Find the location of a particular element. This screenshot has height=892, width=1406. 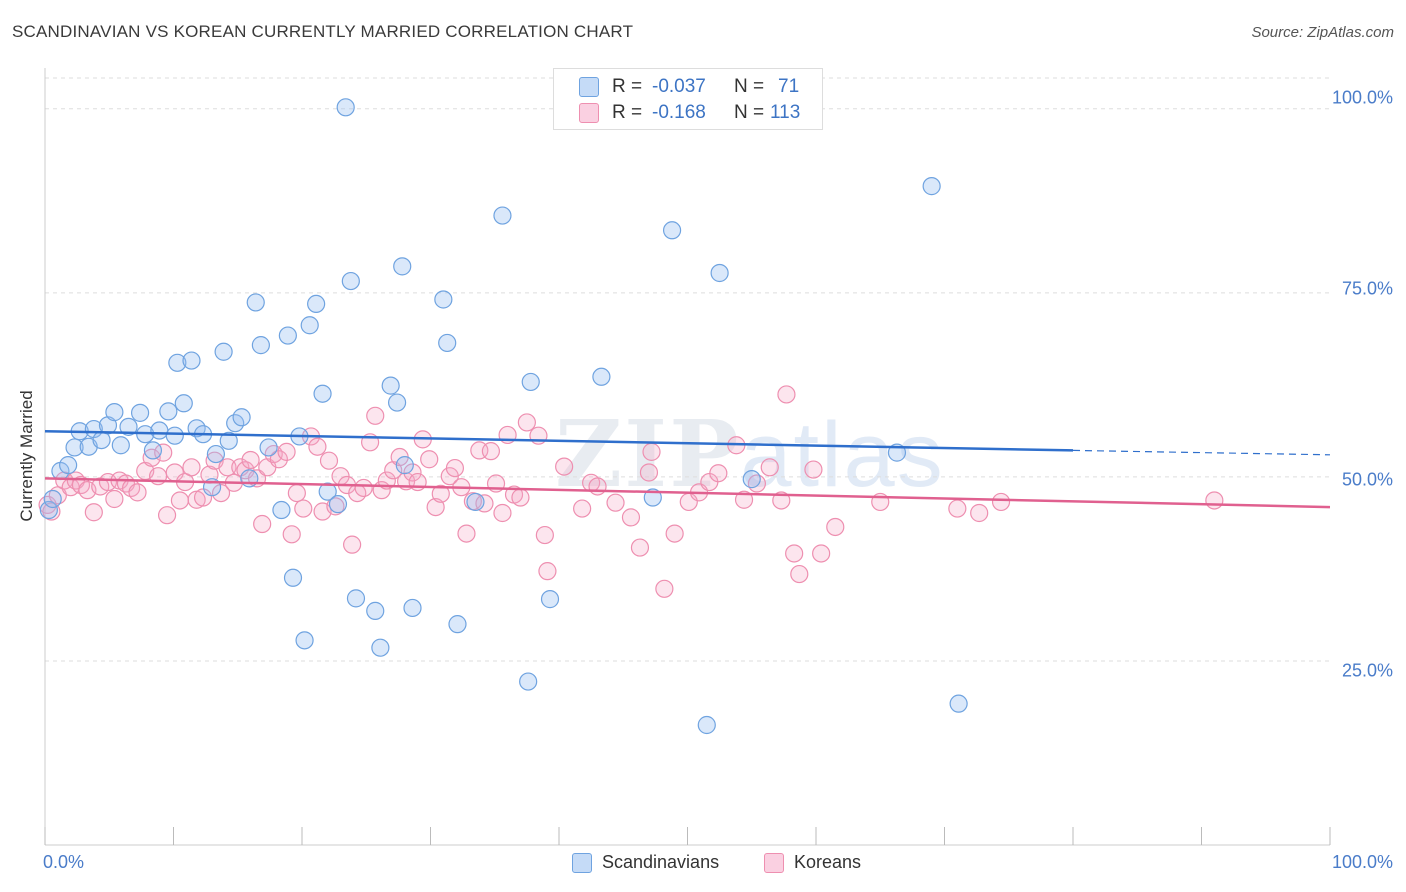

trend-lines is located at coordinates (687, 469).